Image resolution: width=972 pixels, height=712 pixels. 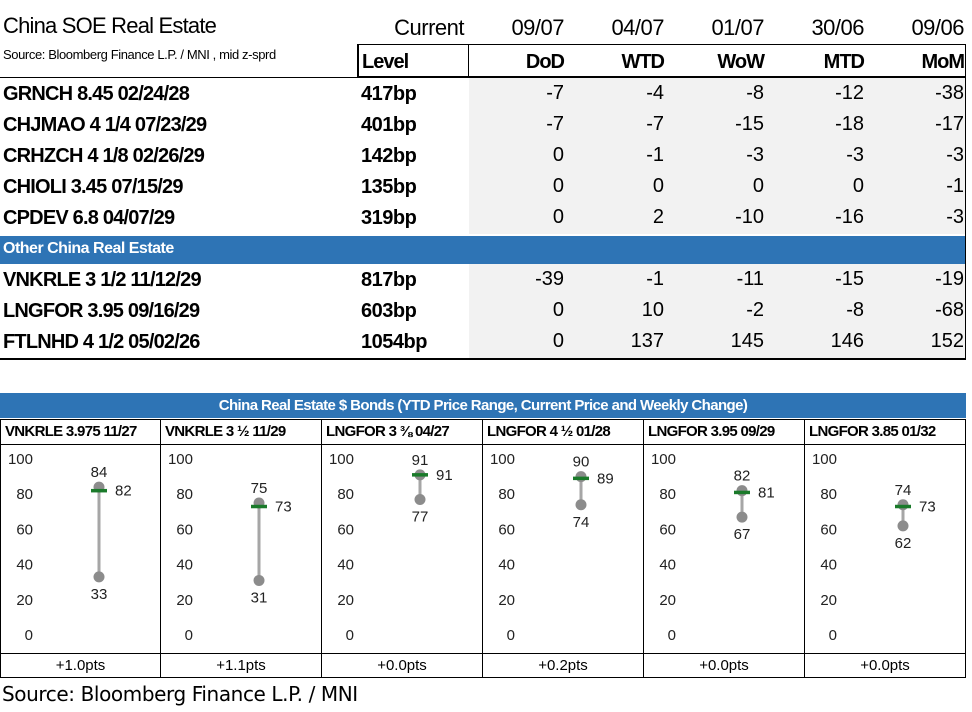 I want to click on bond-mom: -68, so click(x=949, y=310).